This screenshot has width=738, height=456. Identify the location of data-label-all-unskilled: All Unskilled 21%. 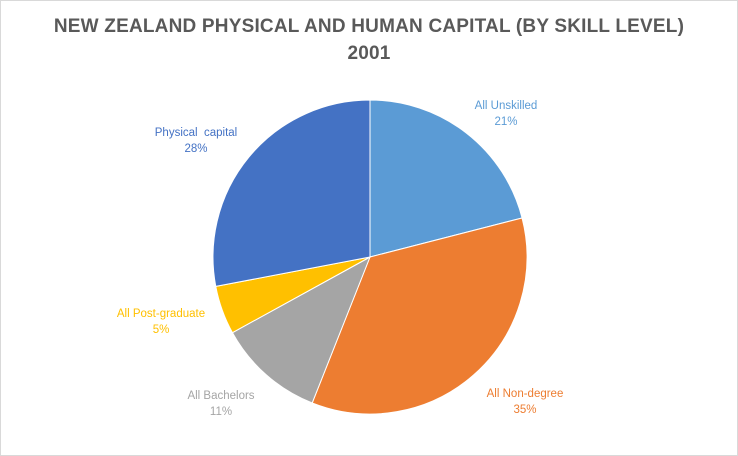
(506, 114).